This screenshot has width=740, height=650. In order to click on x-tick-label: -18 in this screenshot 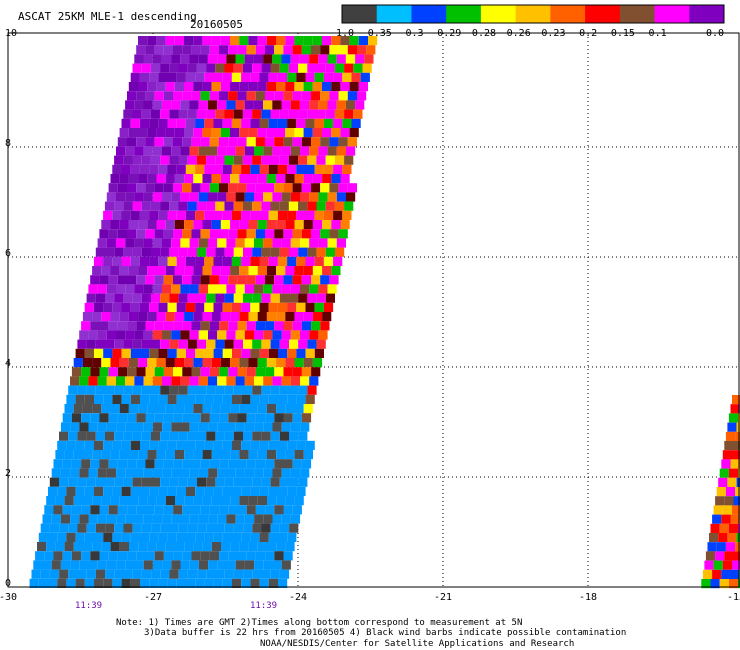, I will do `click(588, 597)`.